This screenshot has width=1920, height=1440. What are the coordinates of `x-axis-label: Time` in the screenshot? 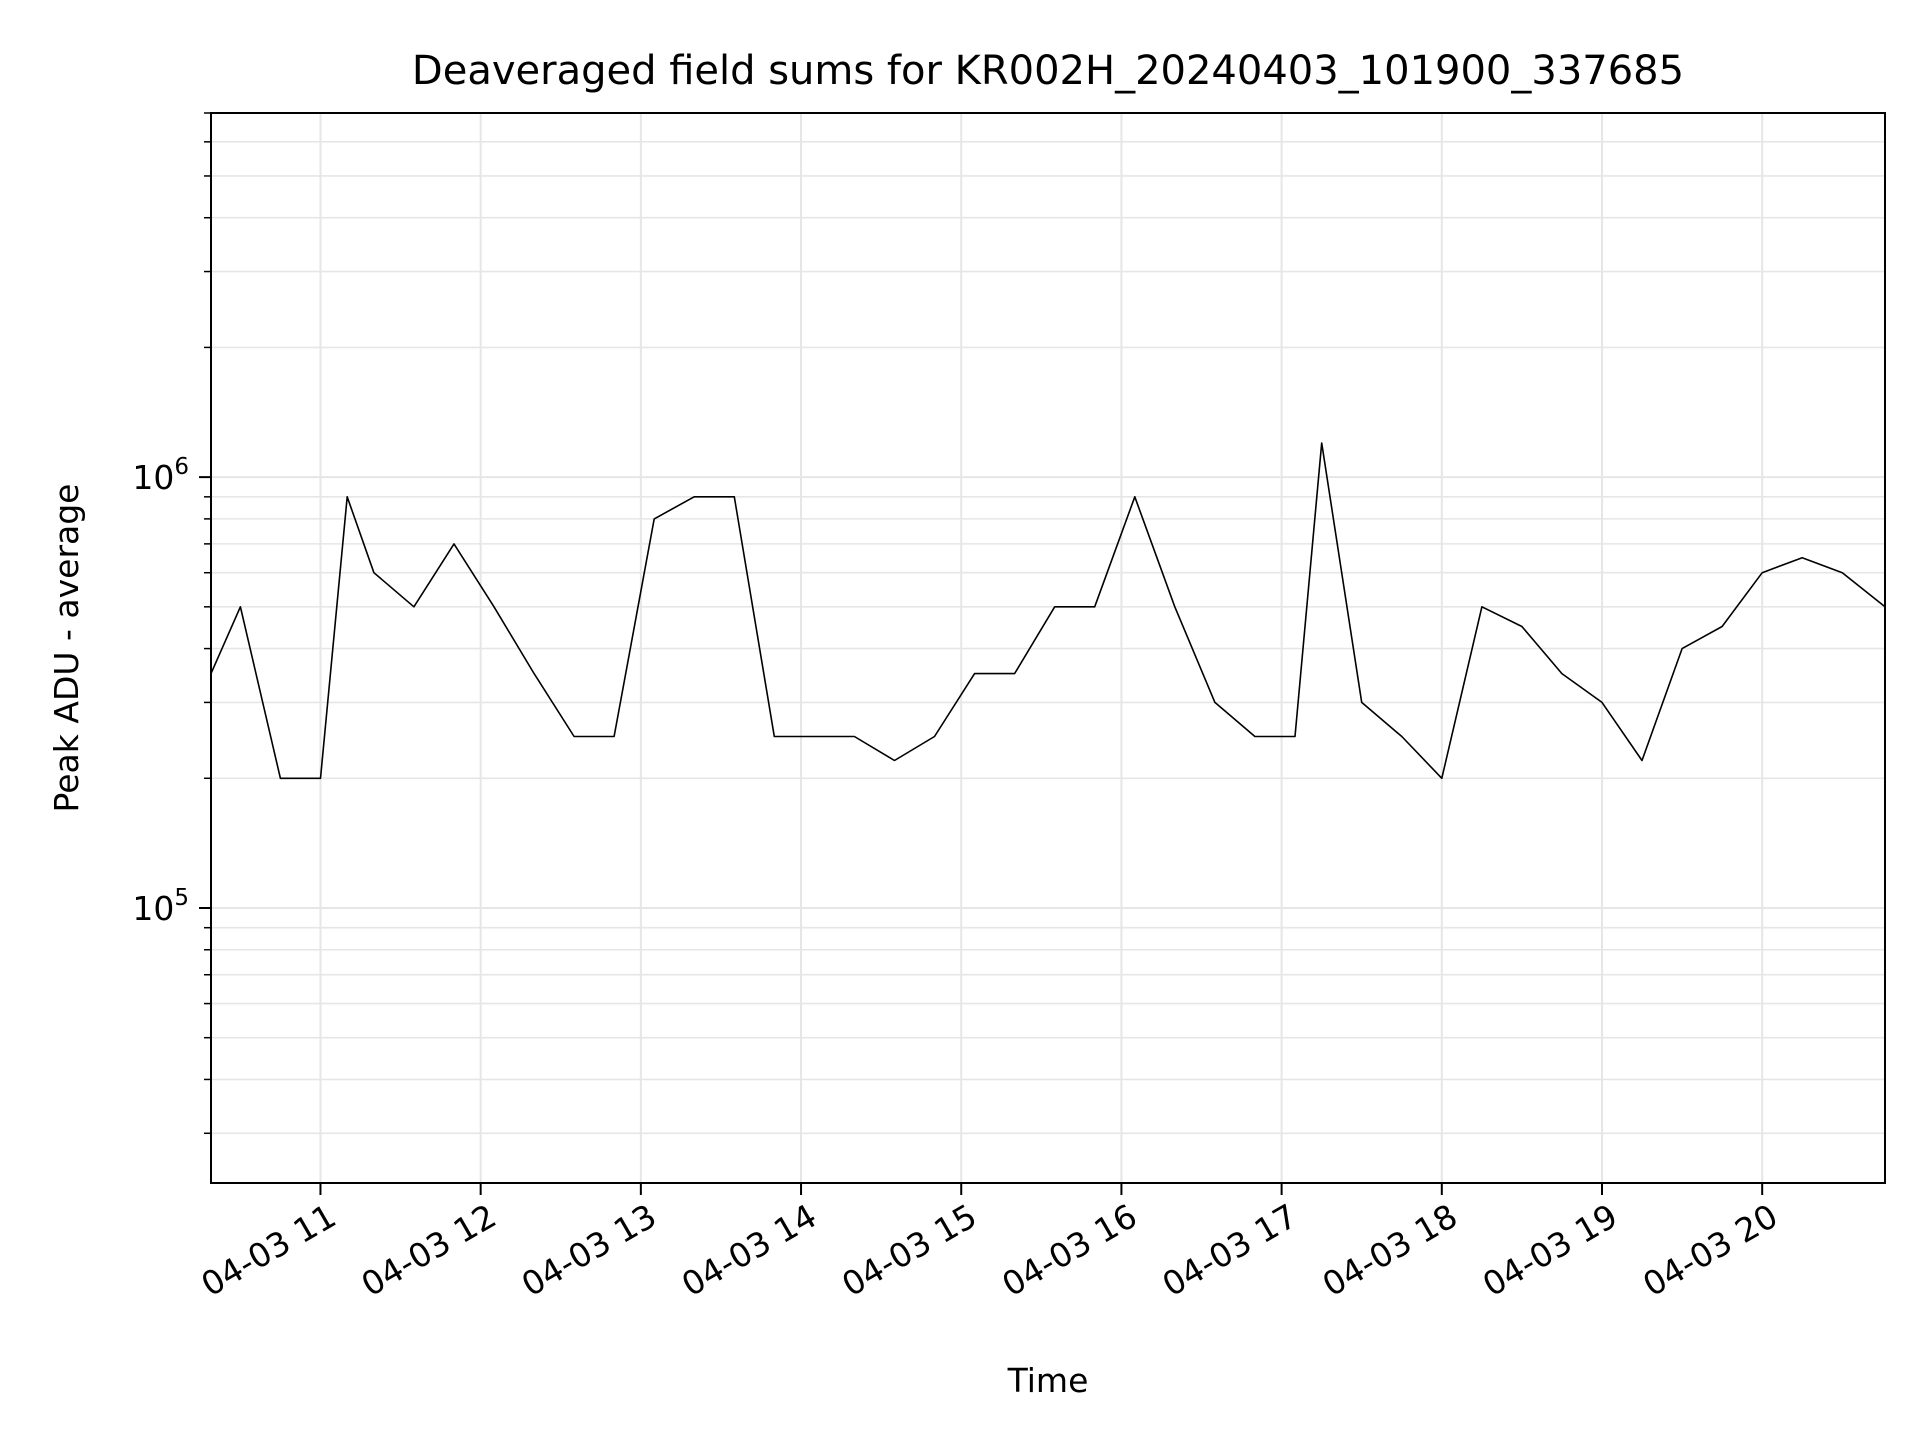 It's located at (1048, 1380).